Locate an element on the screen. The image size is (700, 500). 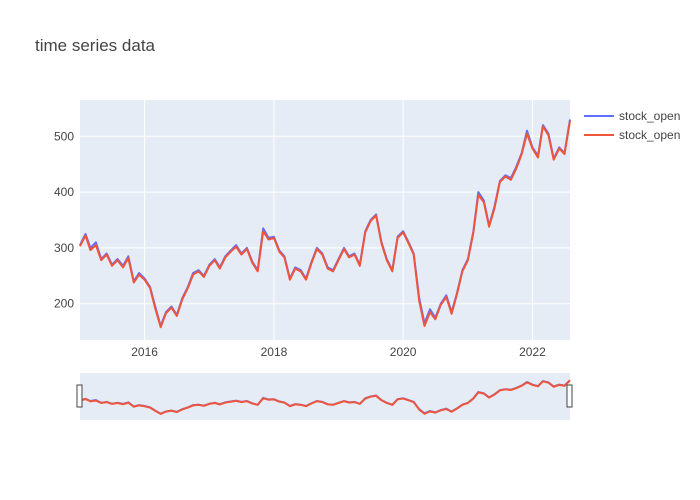
range-slider is located at coordinates (324, 396).